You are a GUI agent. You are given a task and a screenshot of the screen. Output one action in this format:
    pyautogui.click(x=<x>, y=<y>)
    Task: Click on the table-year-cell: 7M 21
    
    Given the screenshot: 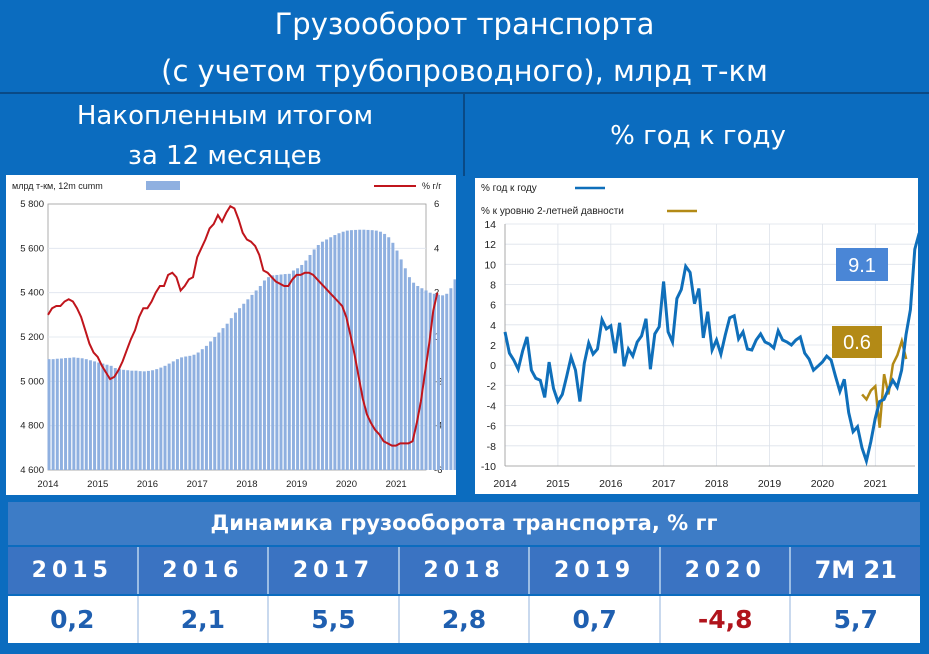 What is the action you would take?
    pyautogui.click(x=855, y=570)
    